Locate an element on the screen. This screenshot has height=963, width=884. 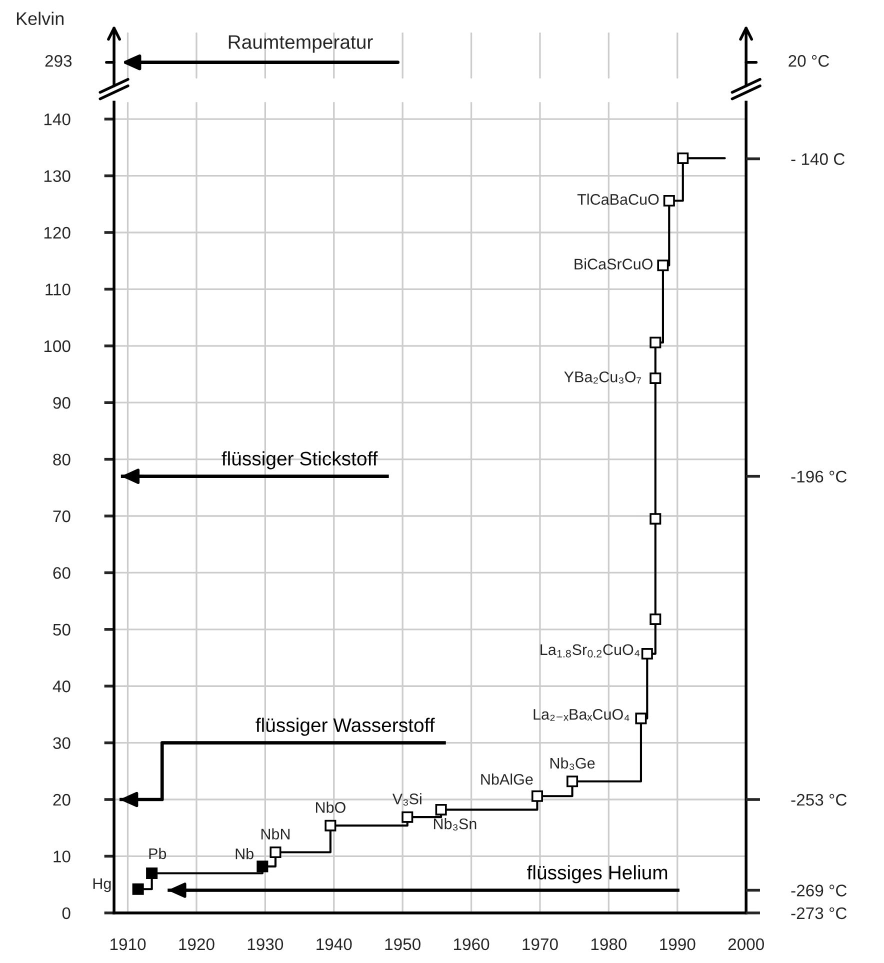
annotation: TlCaBaCuO is located at coordinates (618, 199).